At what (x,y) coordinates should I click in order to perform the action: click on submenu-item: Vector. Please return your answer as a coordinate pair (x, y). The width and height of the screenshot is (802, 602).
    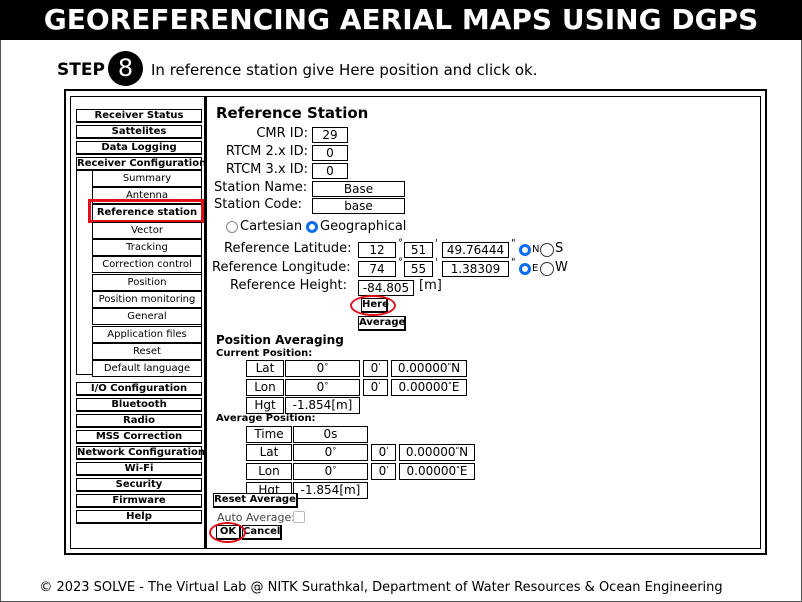
    Looking at the image, I should click on (147, 230).